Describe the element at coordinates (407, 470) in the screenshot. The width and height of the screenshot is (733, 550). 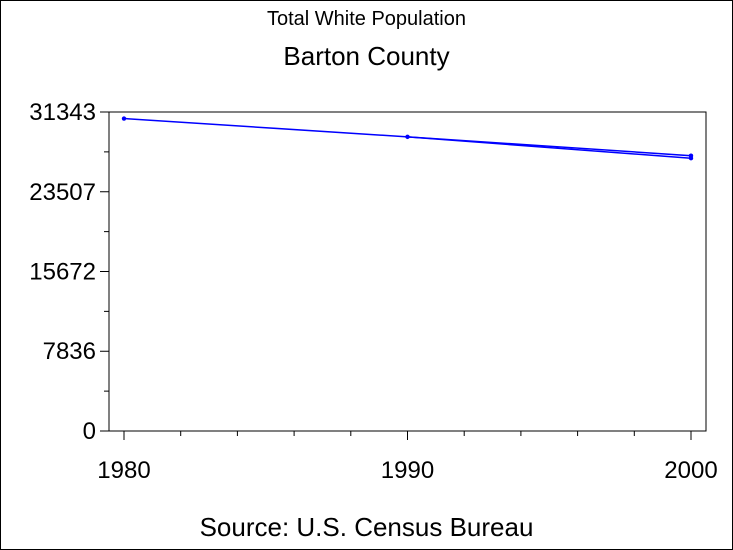
I see `x-tick-label: 1990` at that location.